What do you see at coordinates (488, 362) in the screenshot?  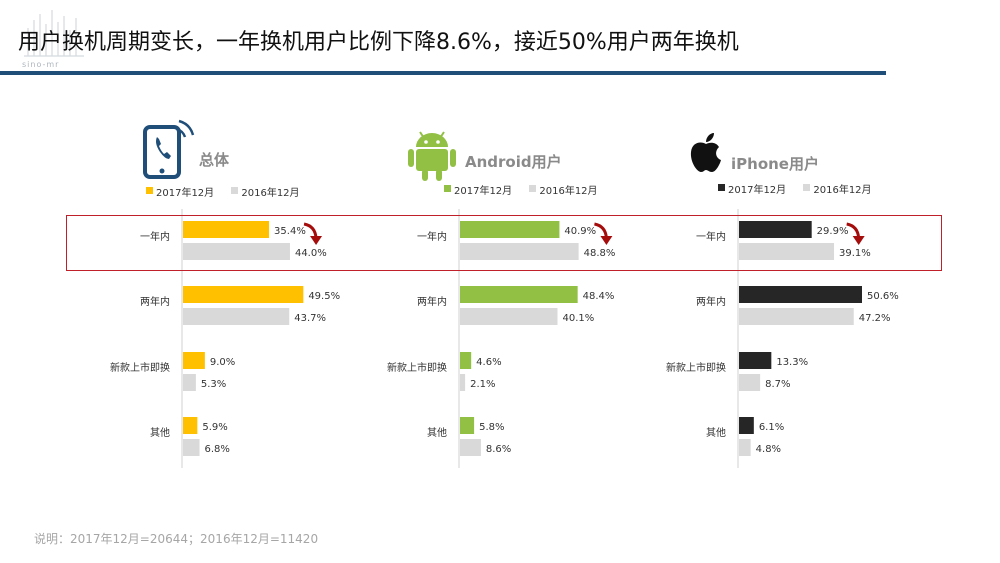 I see `data-label: 4.6%` at bounding box center [488, 362].